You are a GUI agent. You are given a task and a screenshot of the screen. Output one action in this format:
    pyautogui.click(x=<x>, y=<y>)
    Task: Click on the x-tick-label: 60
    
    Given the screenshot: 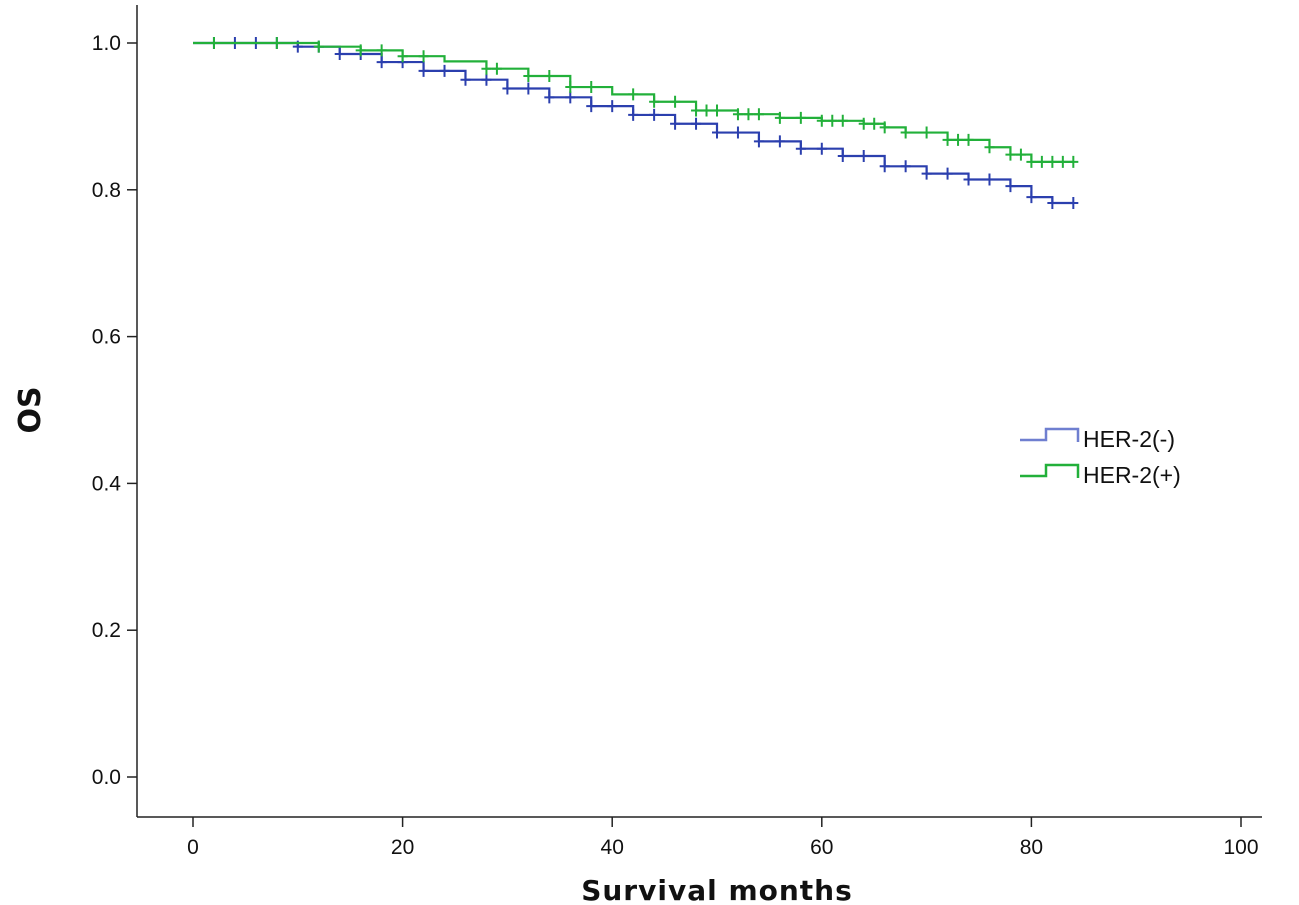 What is the action you would take?
    pyautogui.click(x=821, y=847)
    